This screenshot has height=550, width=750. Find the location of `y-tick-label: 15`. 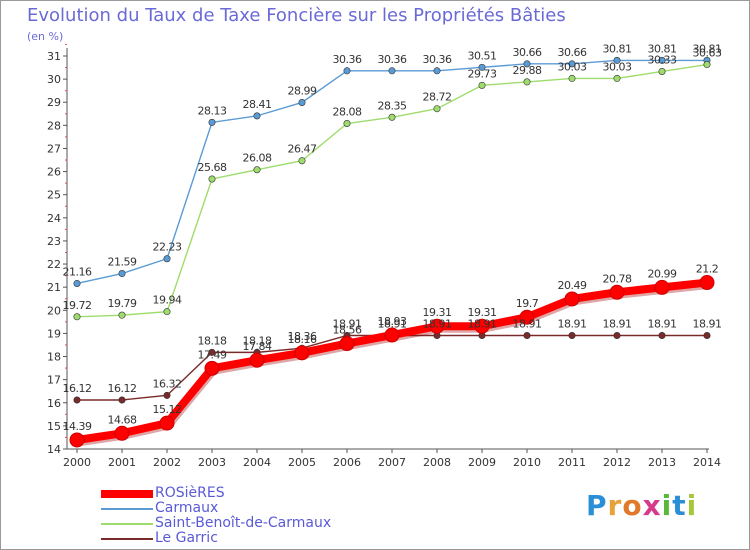

y-tick-label: 15 is located at coordinates (54, 426).